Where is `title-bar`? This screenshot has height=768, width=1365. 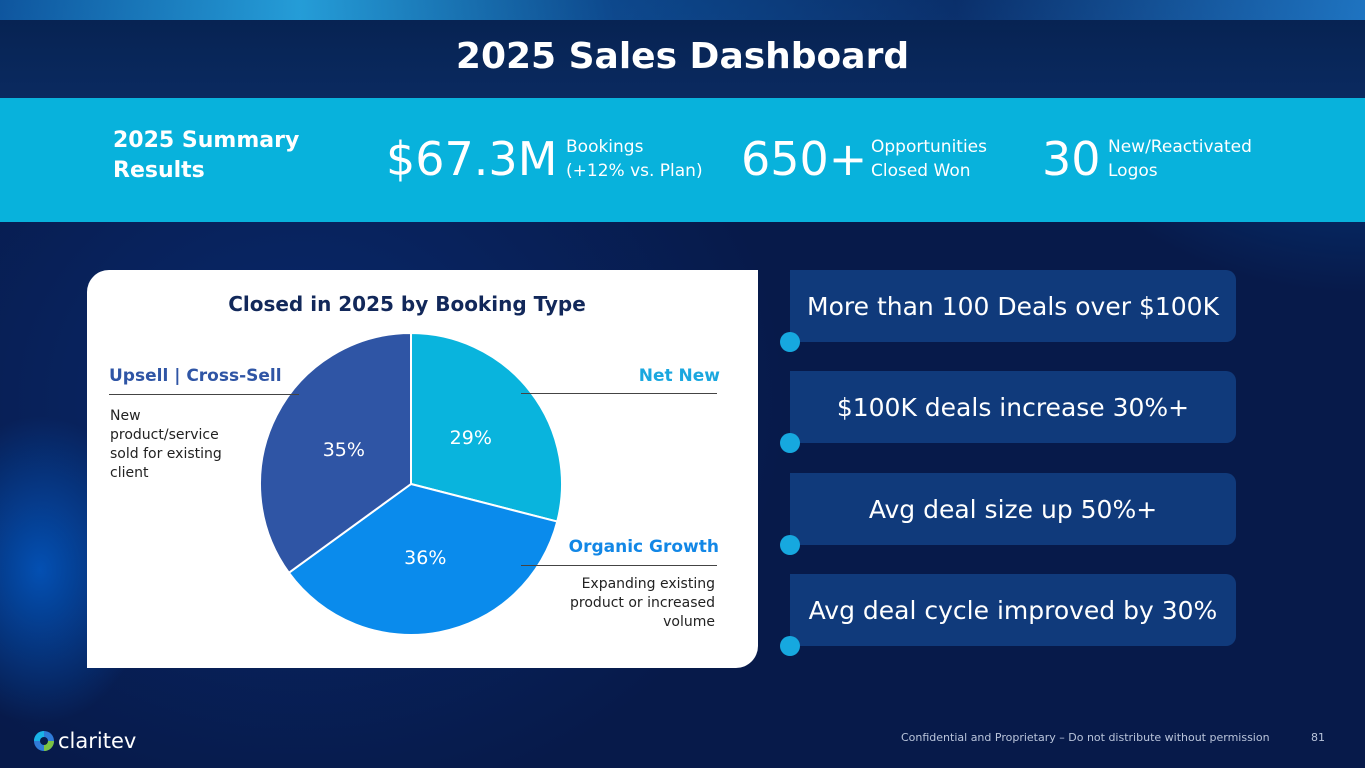
title-bar is located at coordinates (682, 49).